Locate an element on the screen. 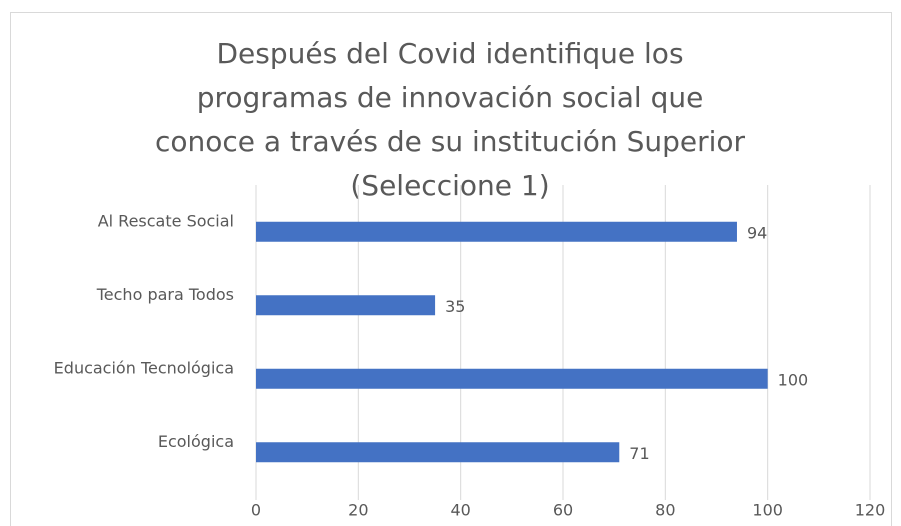 Image resolution: width=901 pixels, height=526 pixels. x-tick-label: 0 is located at coordinates (256, 510).